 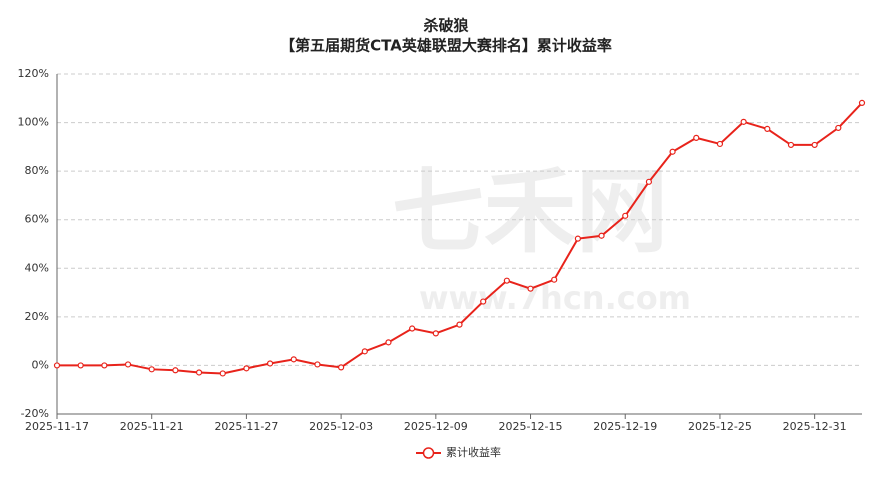 What do you see at coordinates (57, 426) in the screenshot?
I see `x-tick-label: 2025-11-17` at bounding box center [57, 426].